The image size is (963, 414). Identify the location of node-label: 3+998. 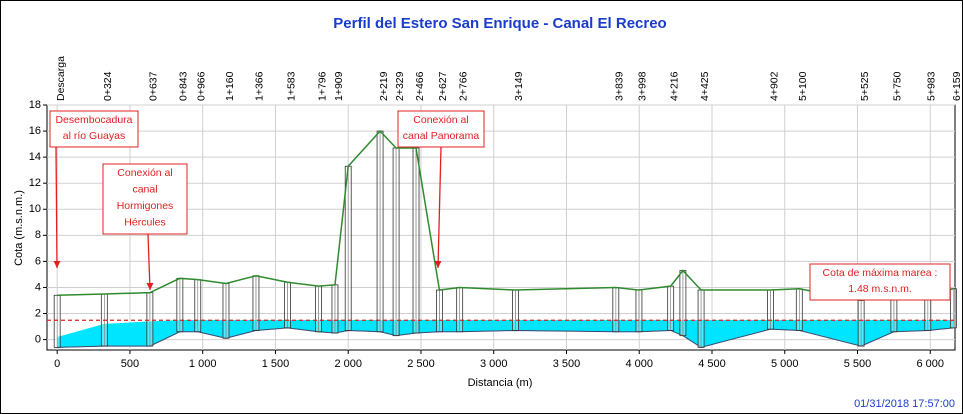
(643, 86).